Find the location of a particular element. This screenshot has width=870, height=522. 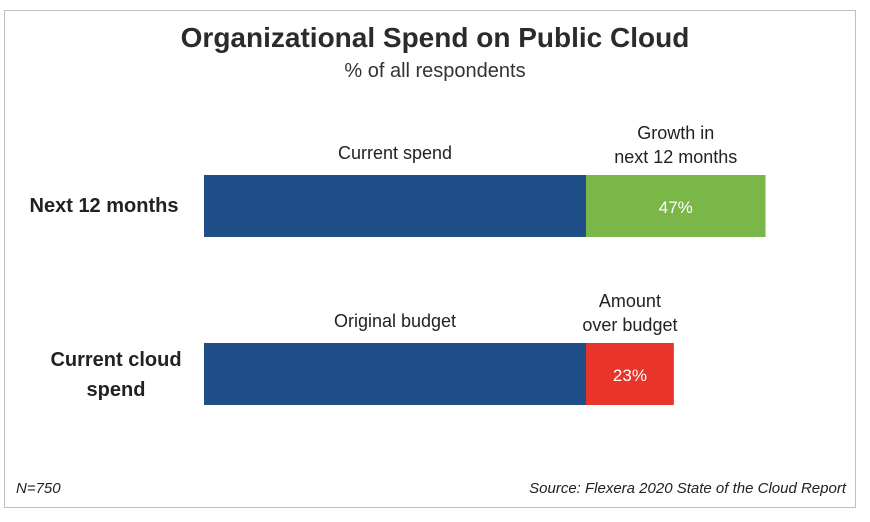

base-segment-label: Original budget is located at coordinates (395, 321).